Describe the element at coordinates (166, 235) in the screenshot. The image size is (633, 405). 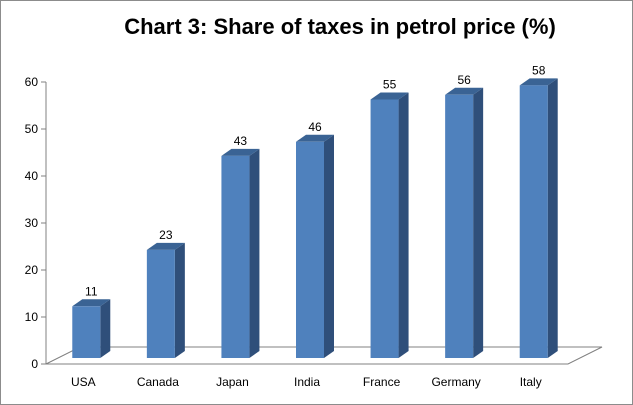
I see `data-label: 23` at that location.